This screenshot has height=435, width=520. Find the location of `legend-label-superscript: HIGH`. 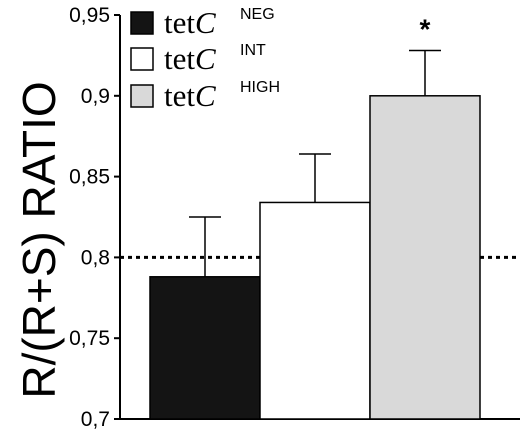

legend-label-superscript: HIGH is located at coordinates (260, 87).